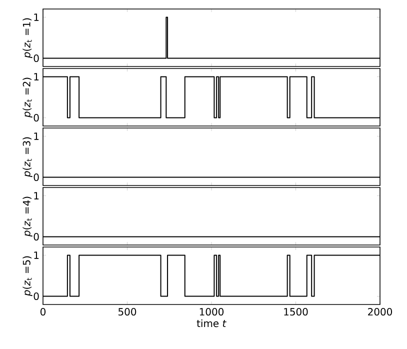 The image size is (407, 349). What do you see at coordinates (127, 312) in the screenshot?
I see `x-tick-label: 500` at bounding box center [127, 312].